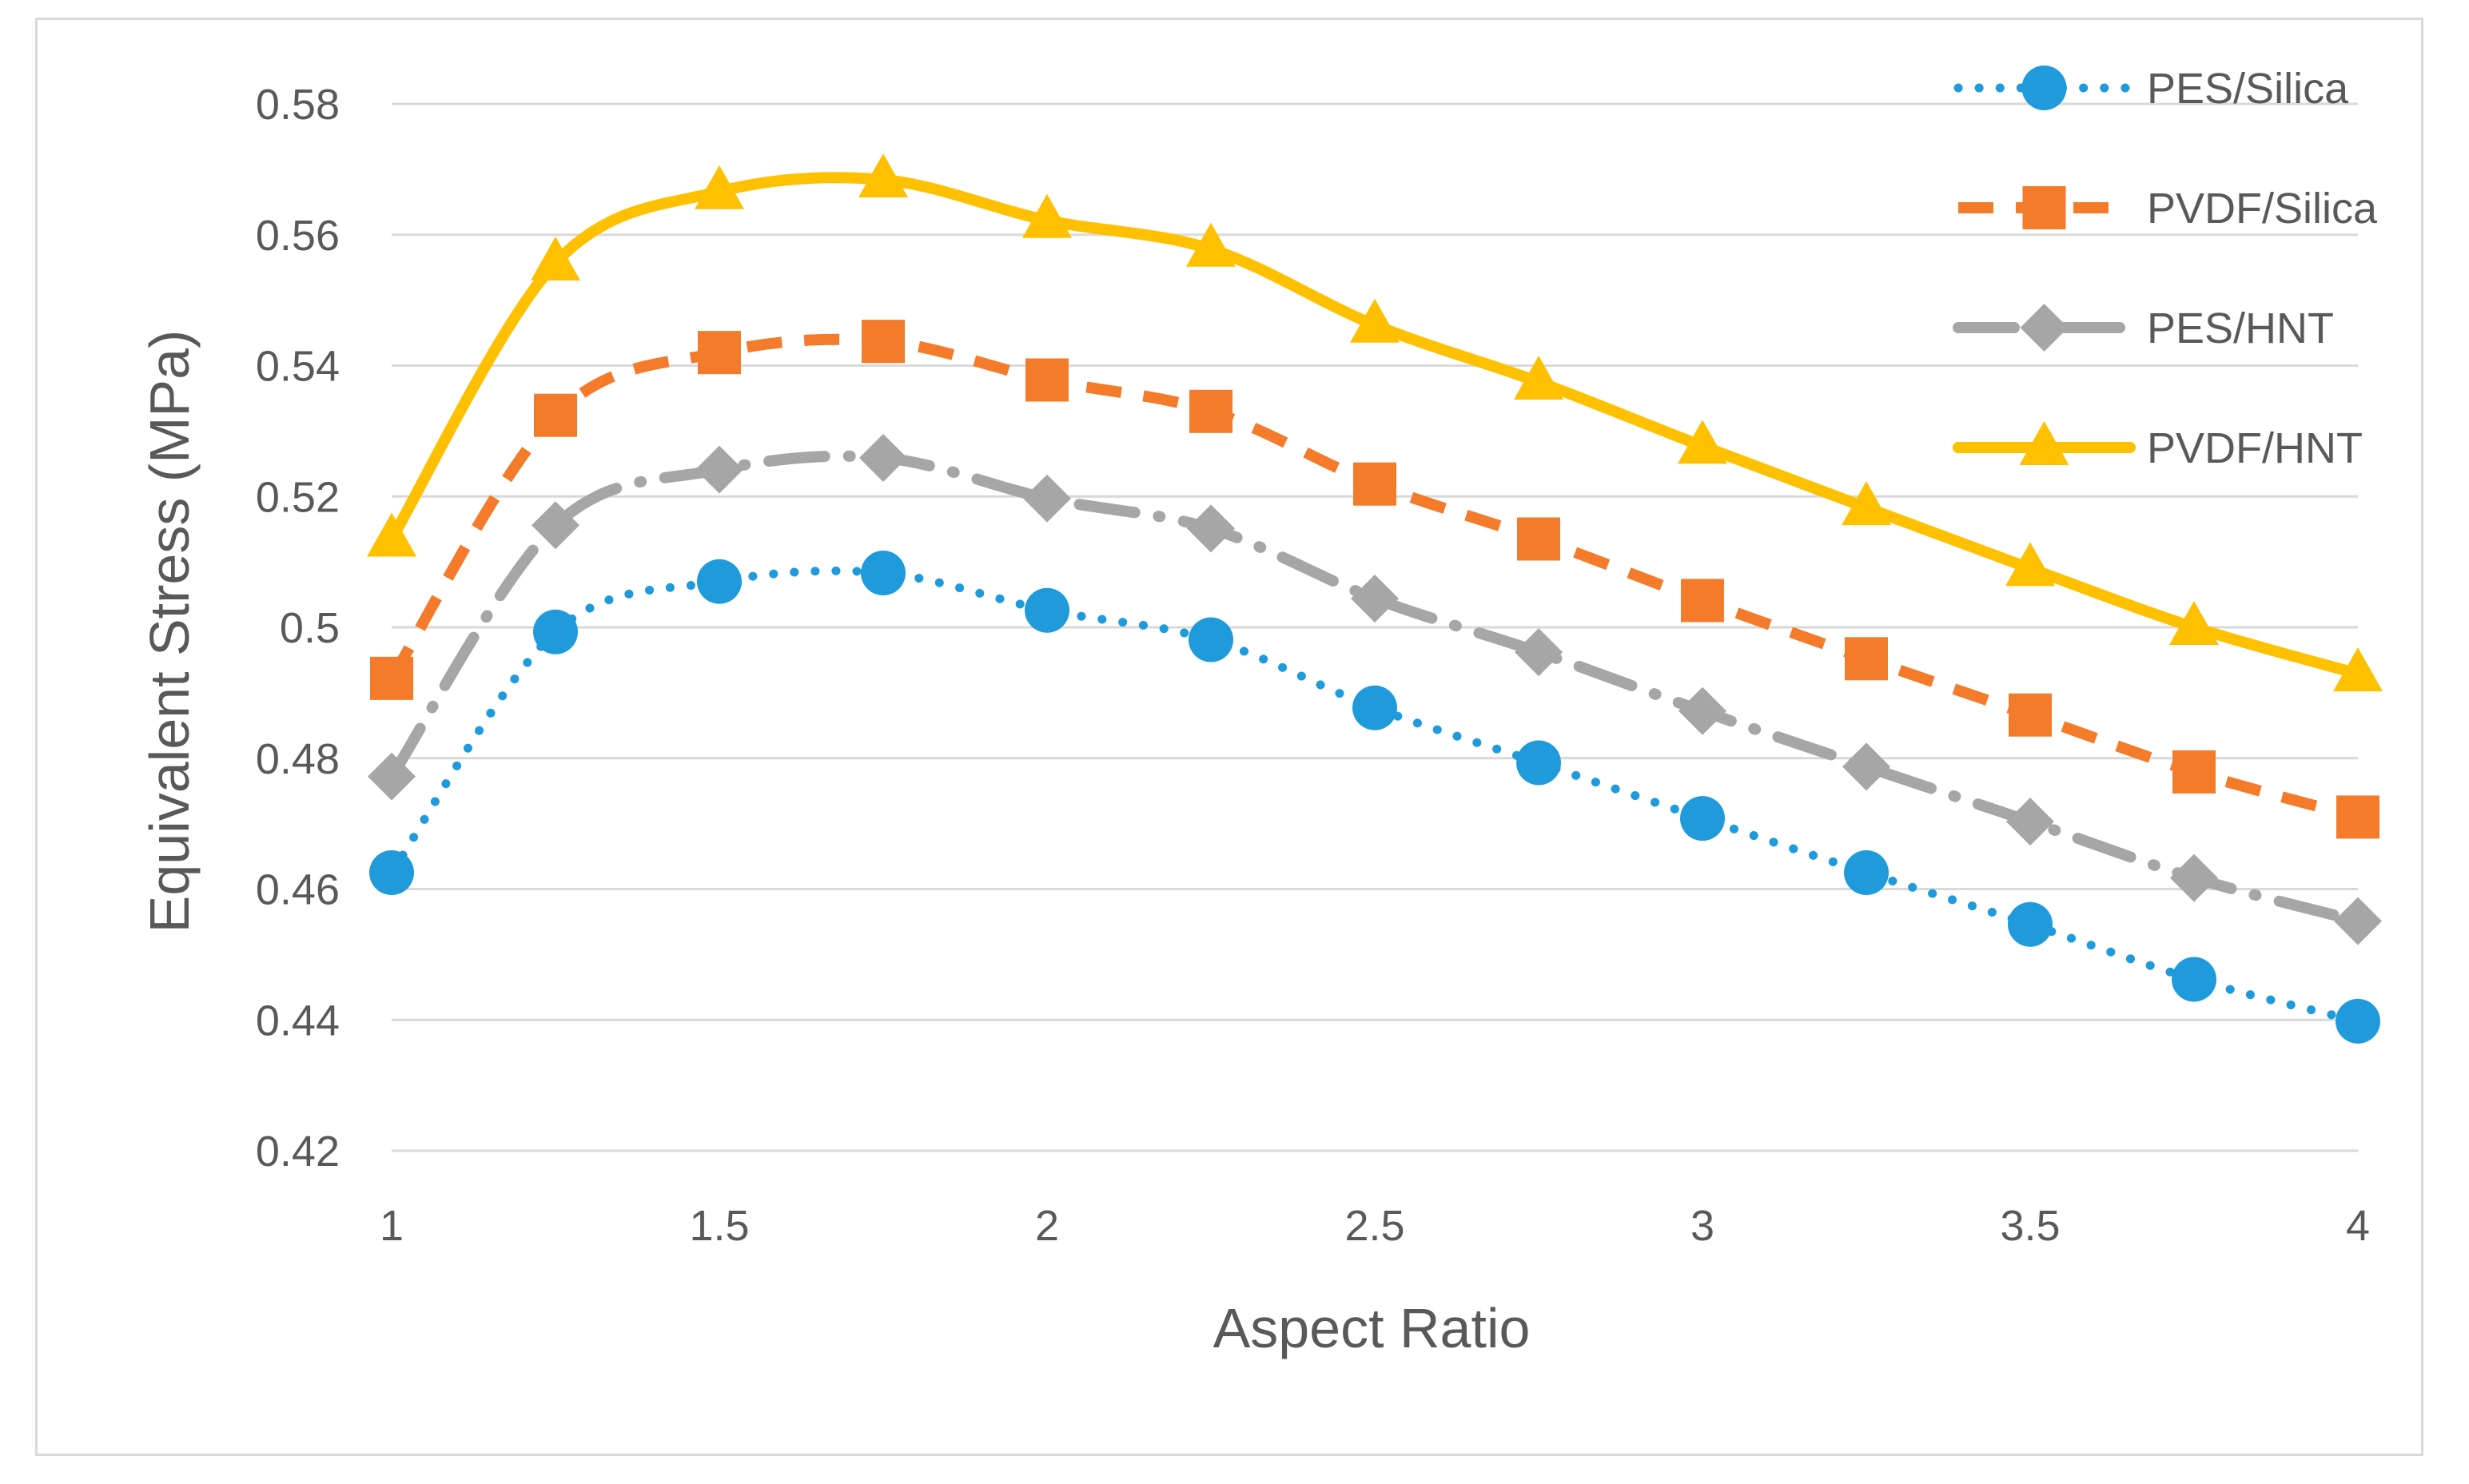 This screenshot has width=2469, height=1484. I want to click on x-tick-label: 2.5, so click(1374, 1226).